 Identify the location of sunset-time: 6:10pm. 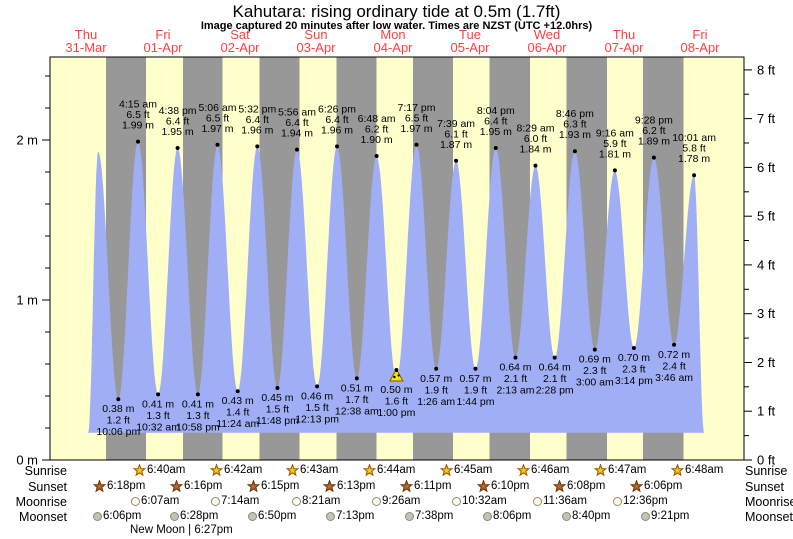
(510, 486).